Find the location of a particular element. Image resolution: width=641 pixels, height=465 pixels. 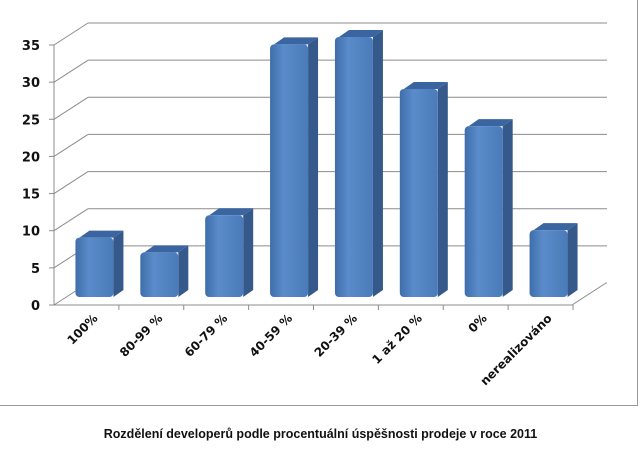

x-tick-label: 40-59 % is located at coordinates (271, 335).